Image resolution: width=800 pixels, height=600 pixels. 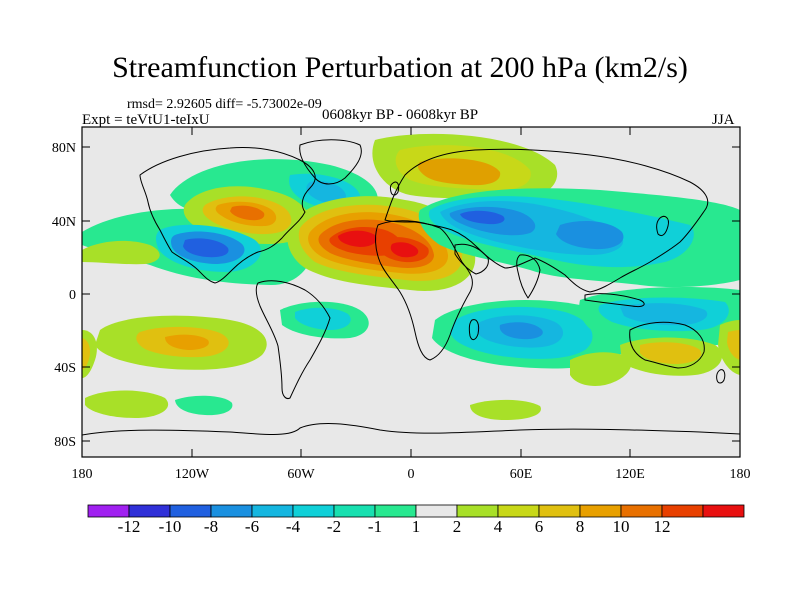 What do you see at coordinates (498, 526) in the screenshot?
I see `colorbar-label: 4` at bounding box center [498, 526].